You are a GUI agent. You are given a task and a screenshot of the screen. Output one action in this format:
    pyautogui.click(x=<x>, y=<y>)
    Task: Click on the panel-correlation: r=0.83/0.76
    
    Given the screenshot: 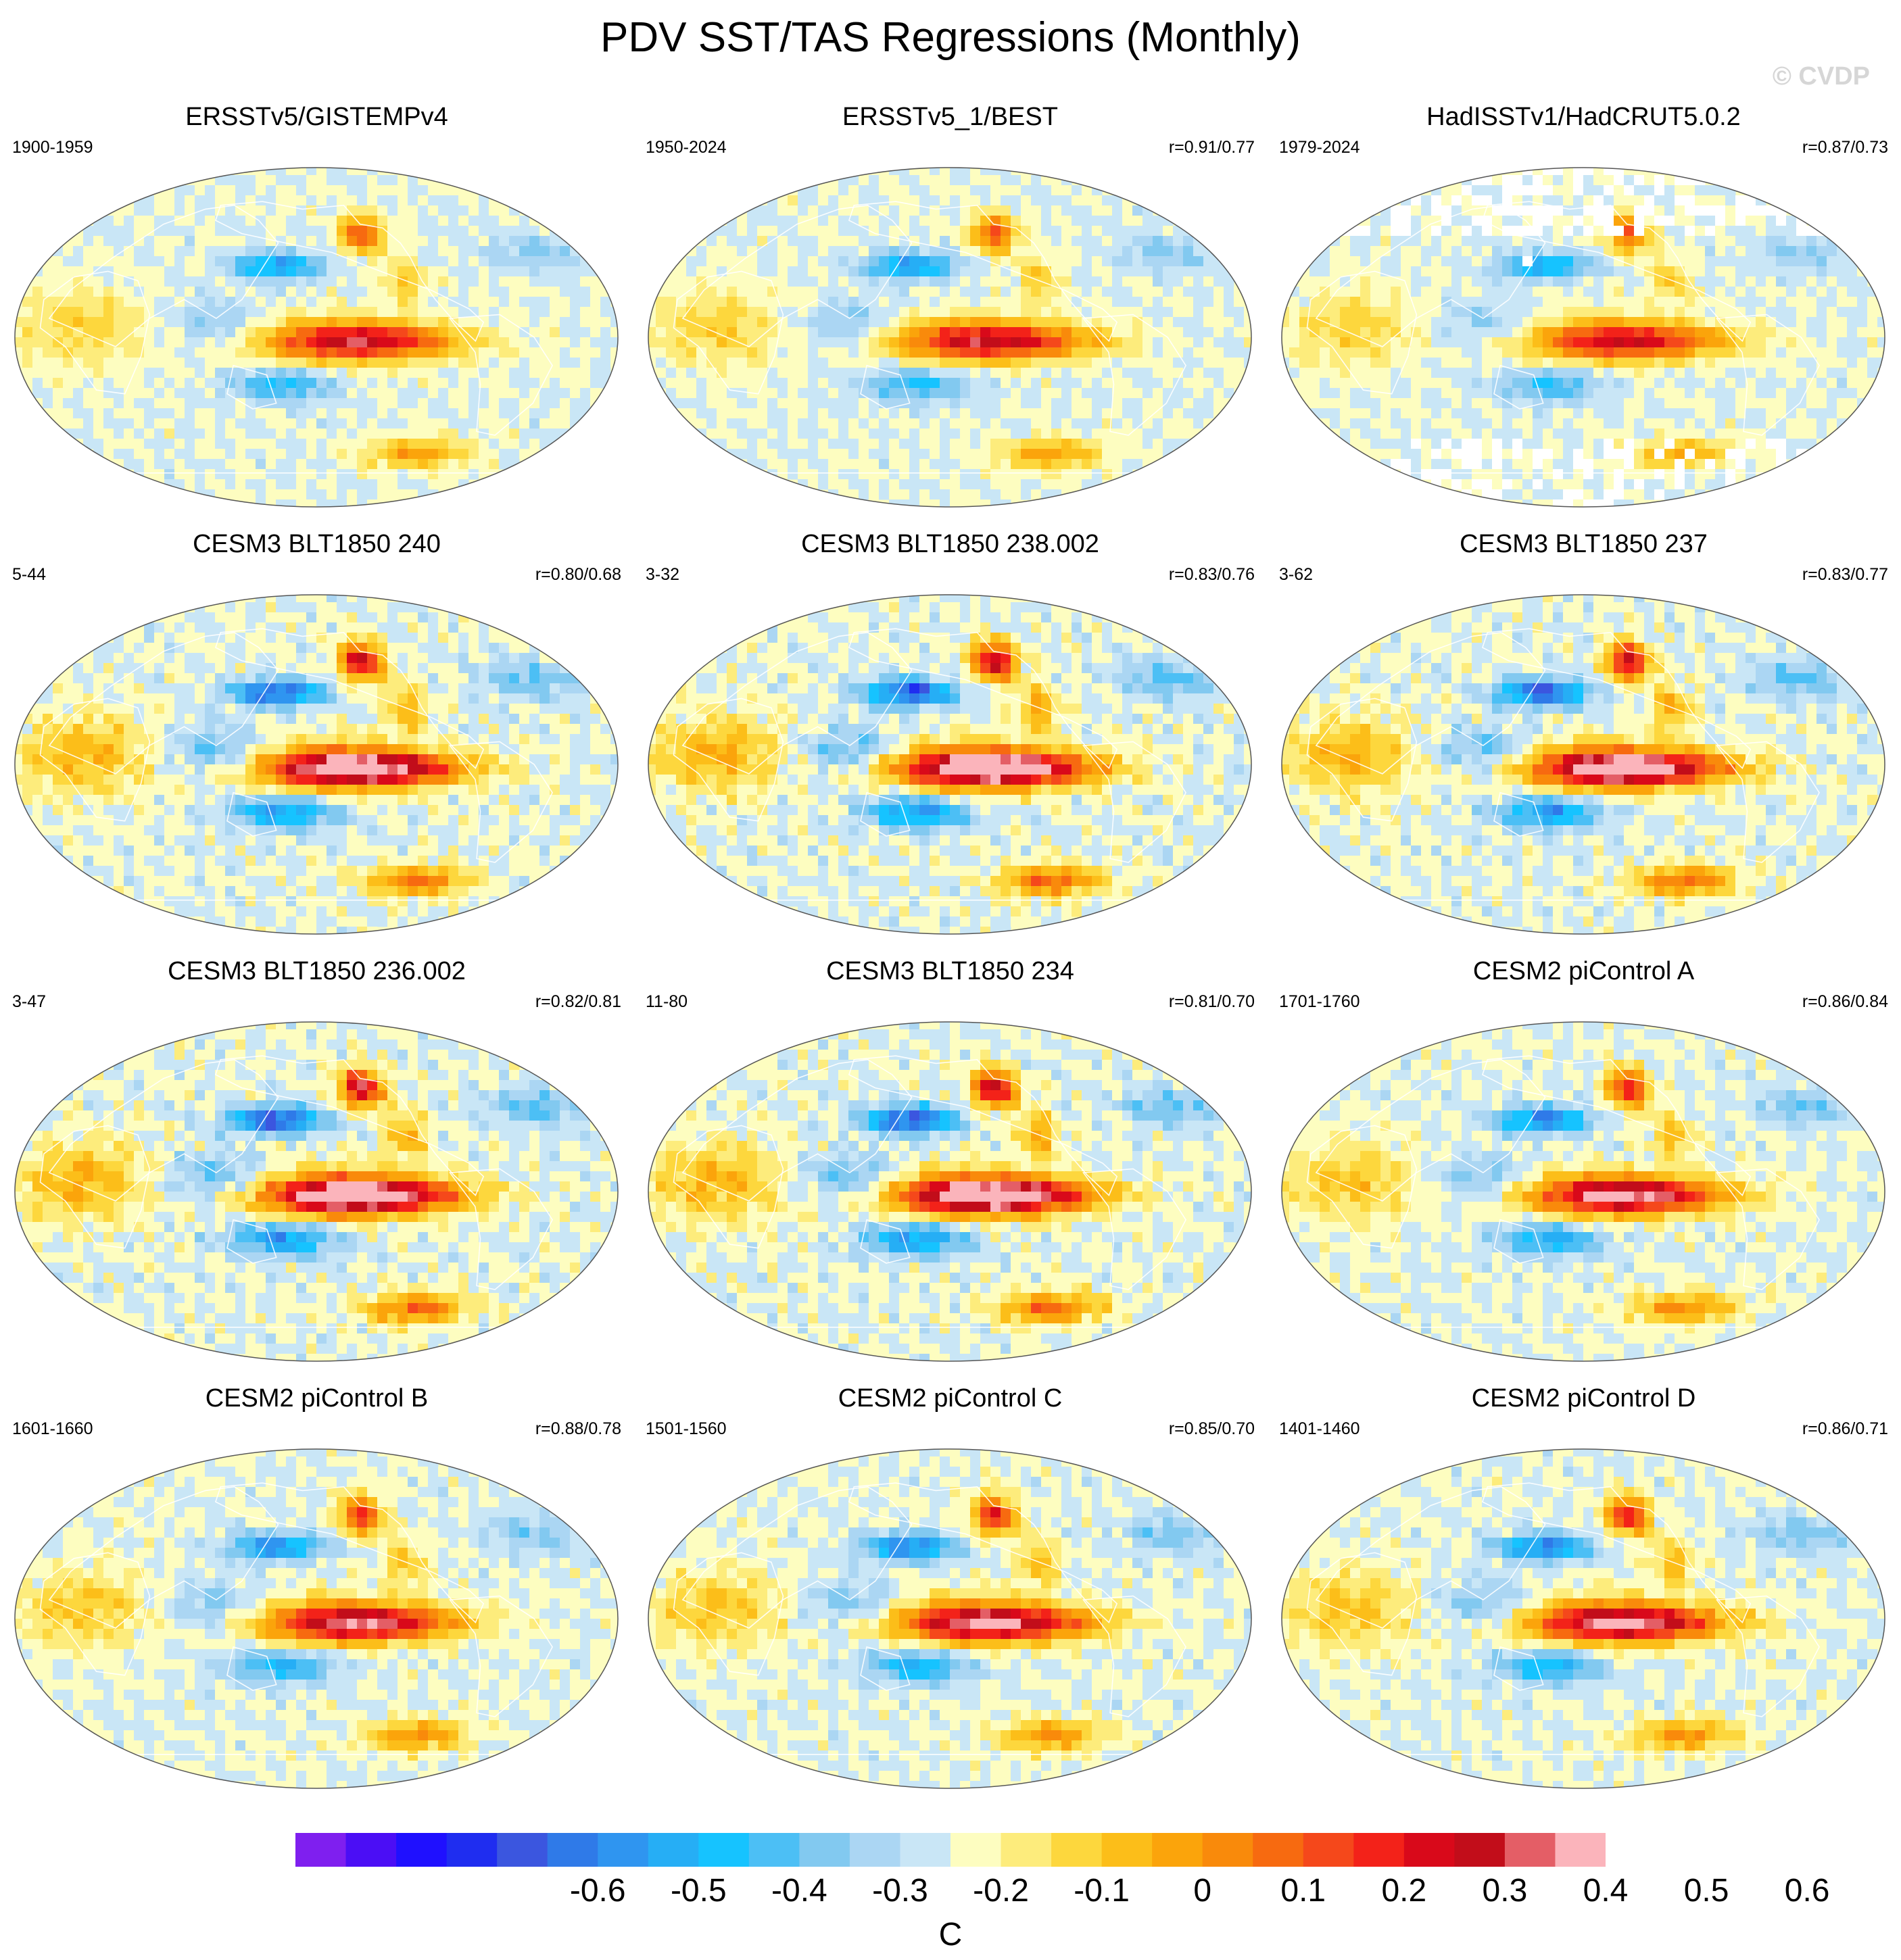 What is the action you would take?
    pyautogui.click(x=1211, y=574)
    